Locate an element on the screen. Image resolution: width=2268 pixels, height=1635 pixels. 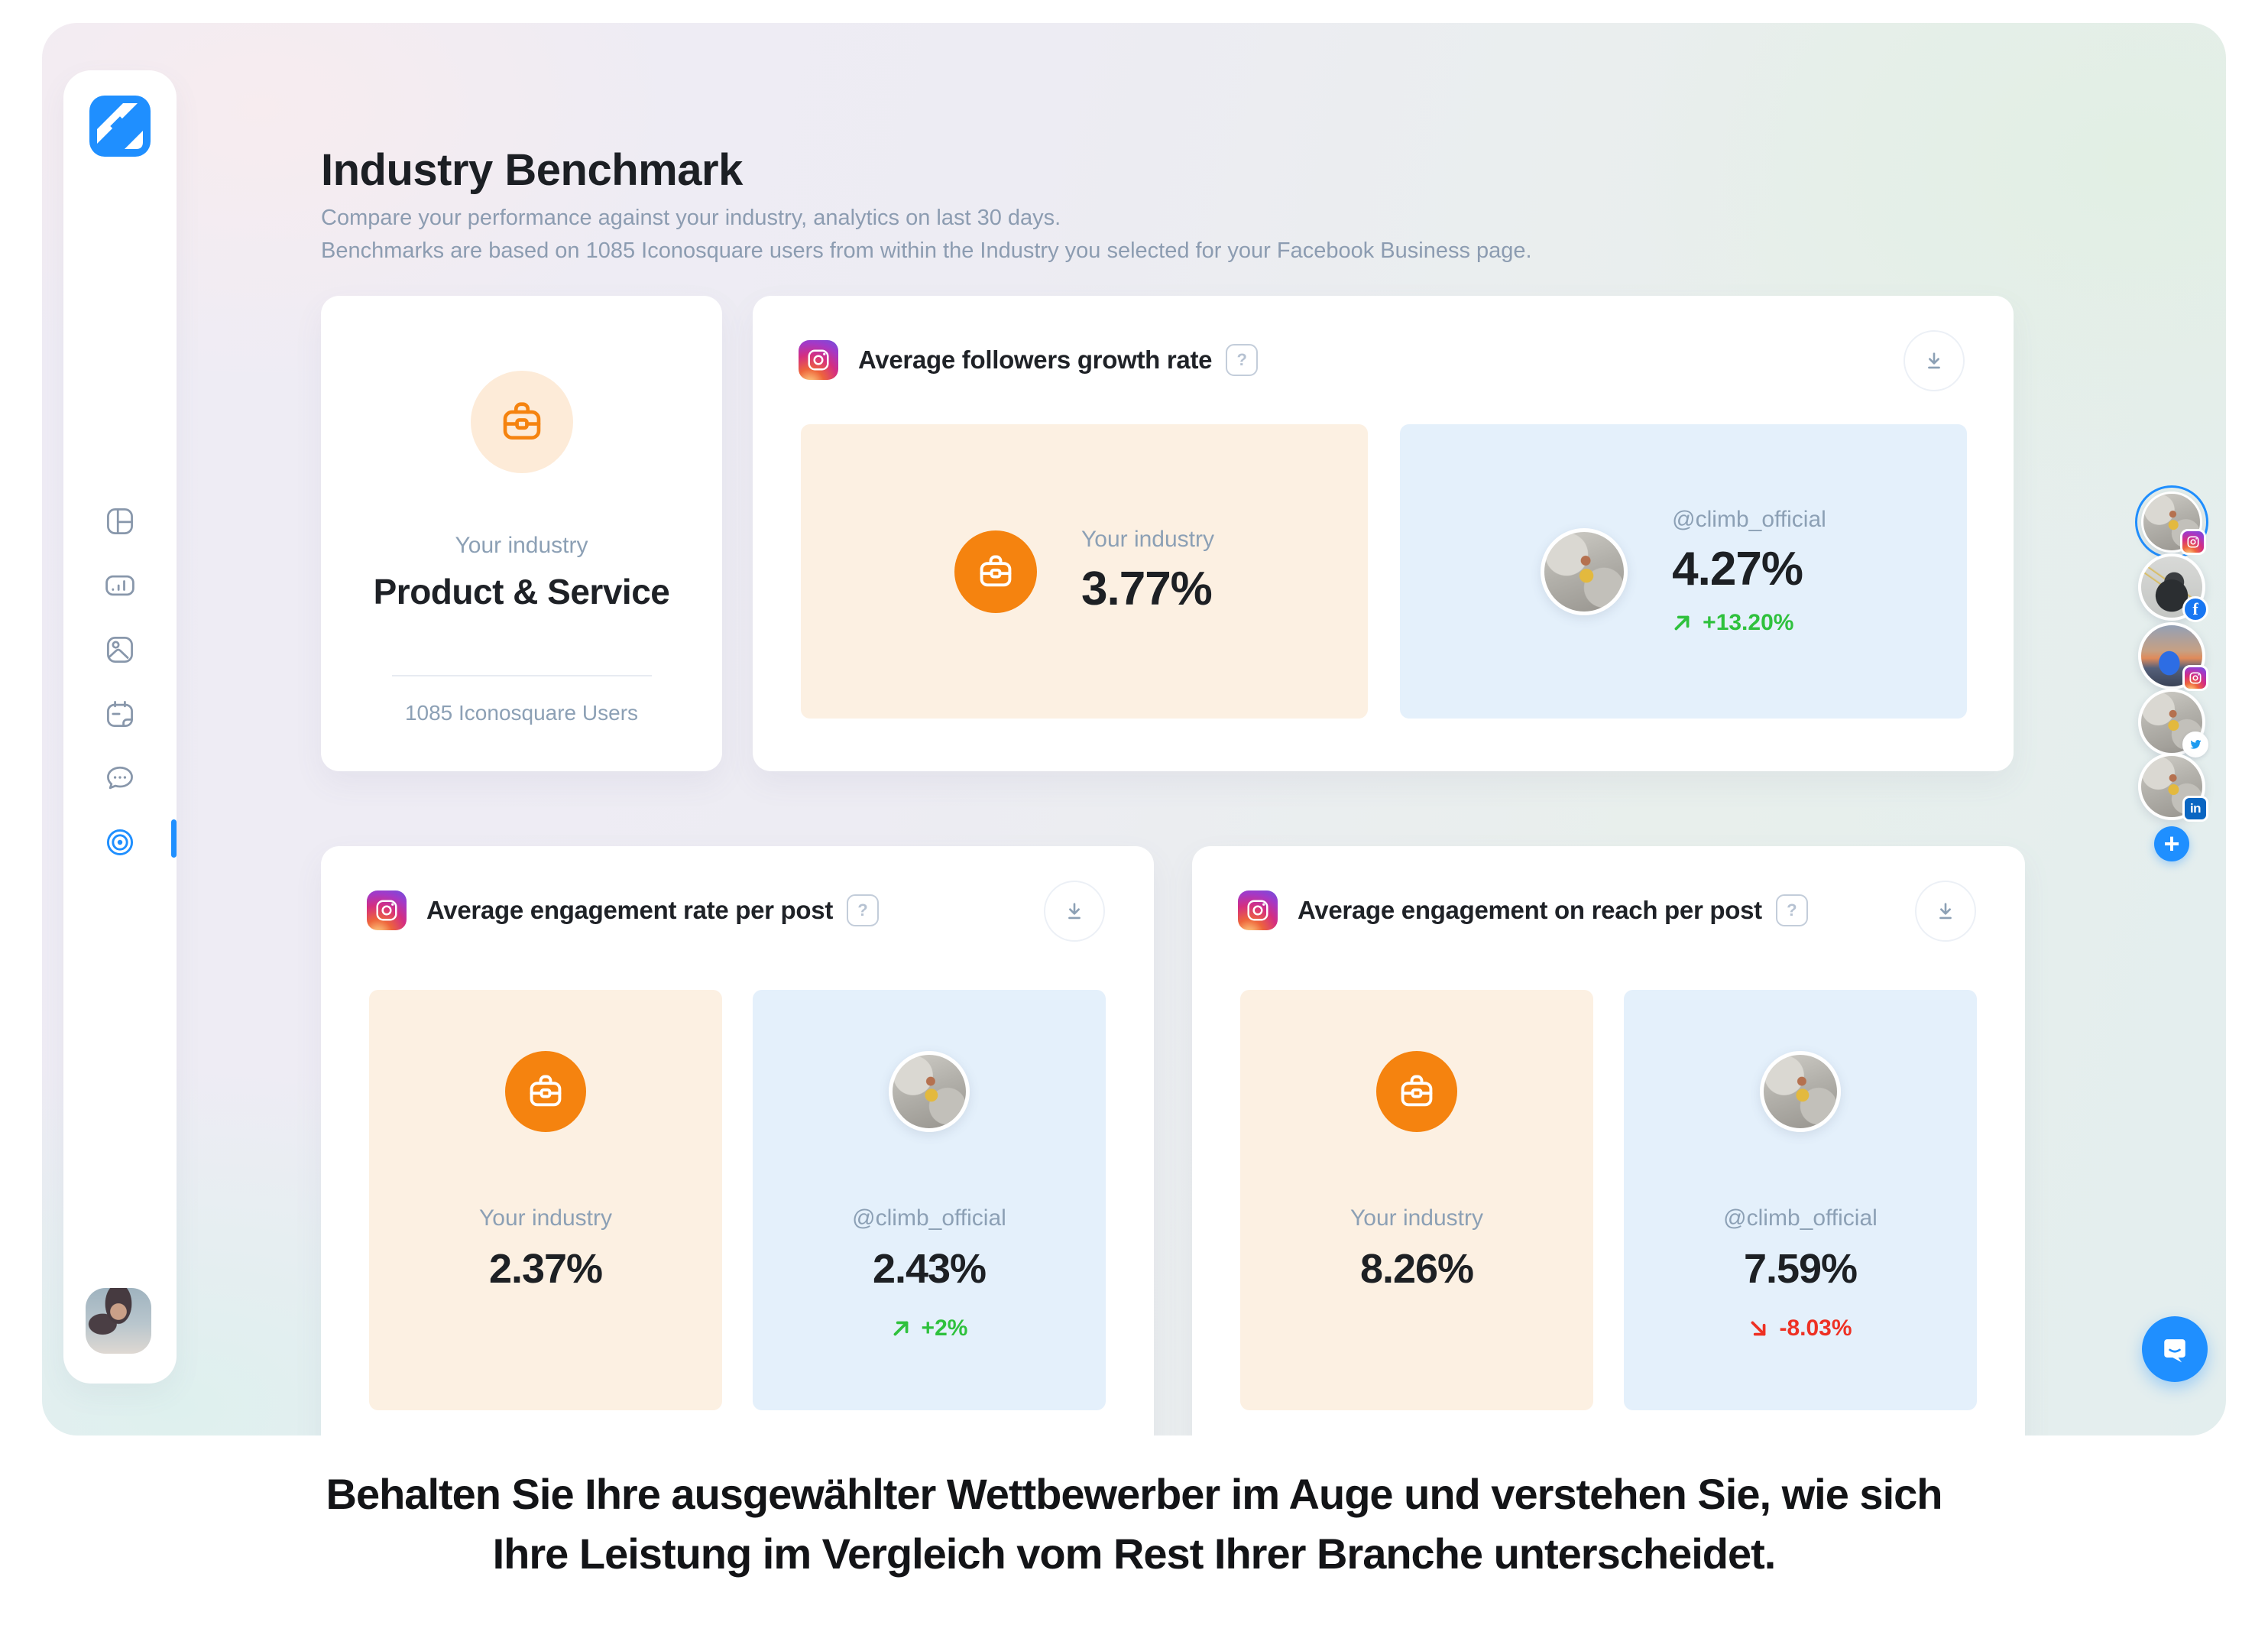
industry-metric-panel: Your industry 8.26% is located at coordinates (1417, 1200).